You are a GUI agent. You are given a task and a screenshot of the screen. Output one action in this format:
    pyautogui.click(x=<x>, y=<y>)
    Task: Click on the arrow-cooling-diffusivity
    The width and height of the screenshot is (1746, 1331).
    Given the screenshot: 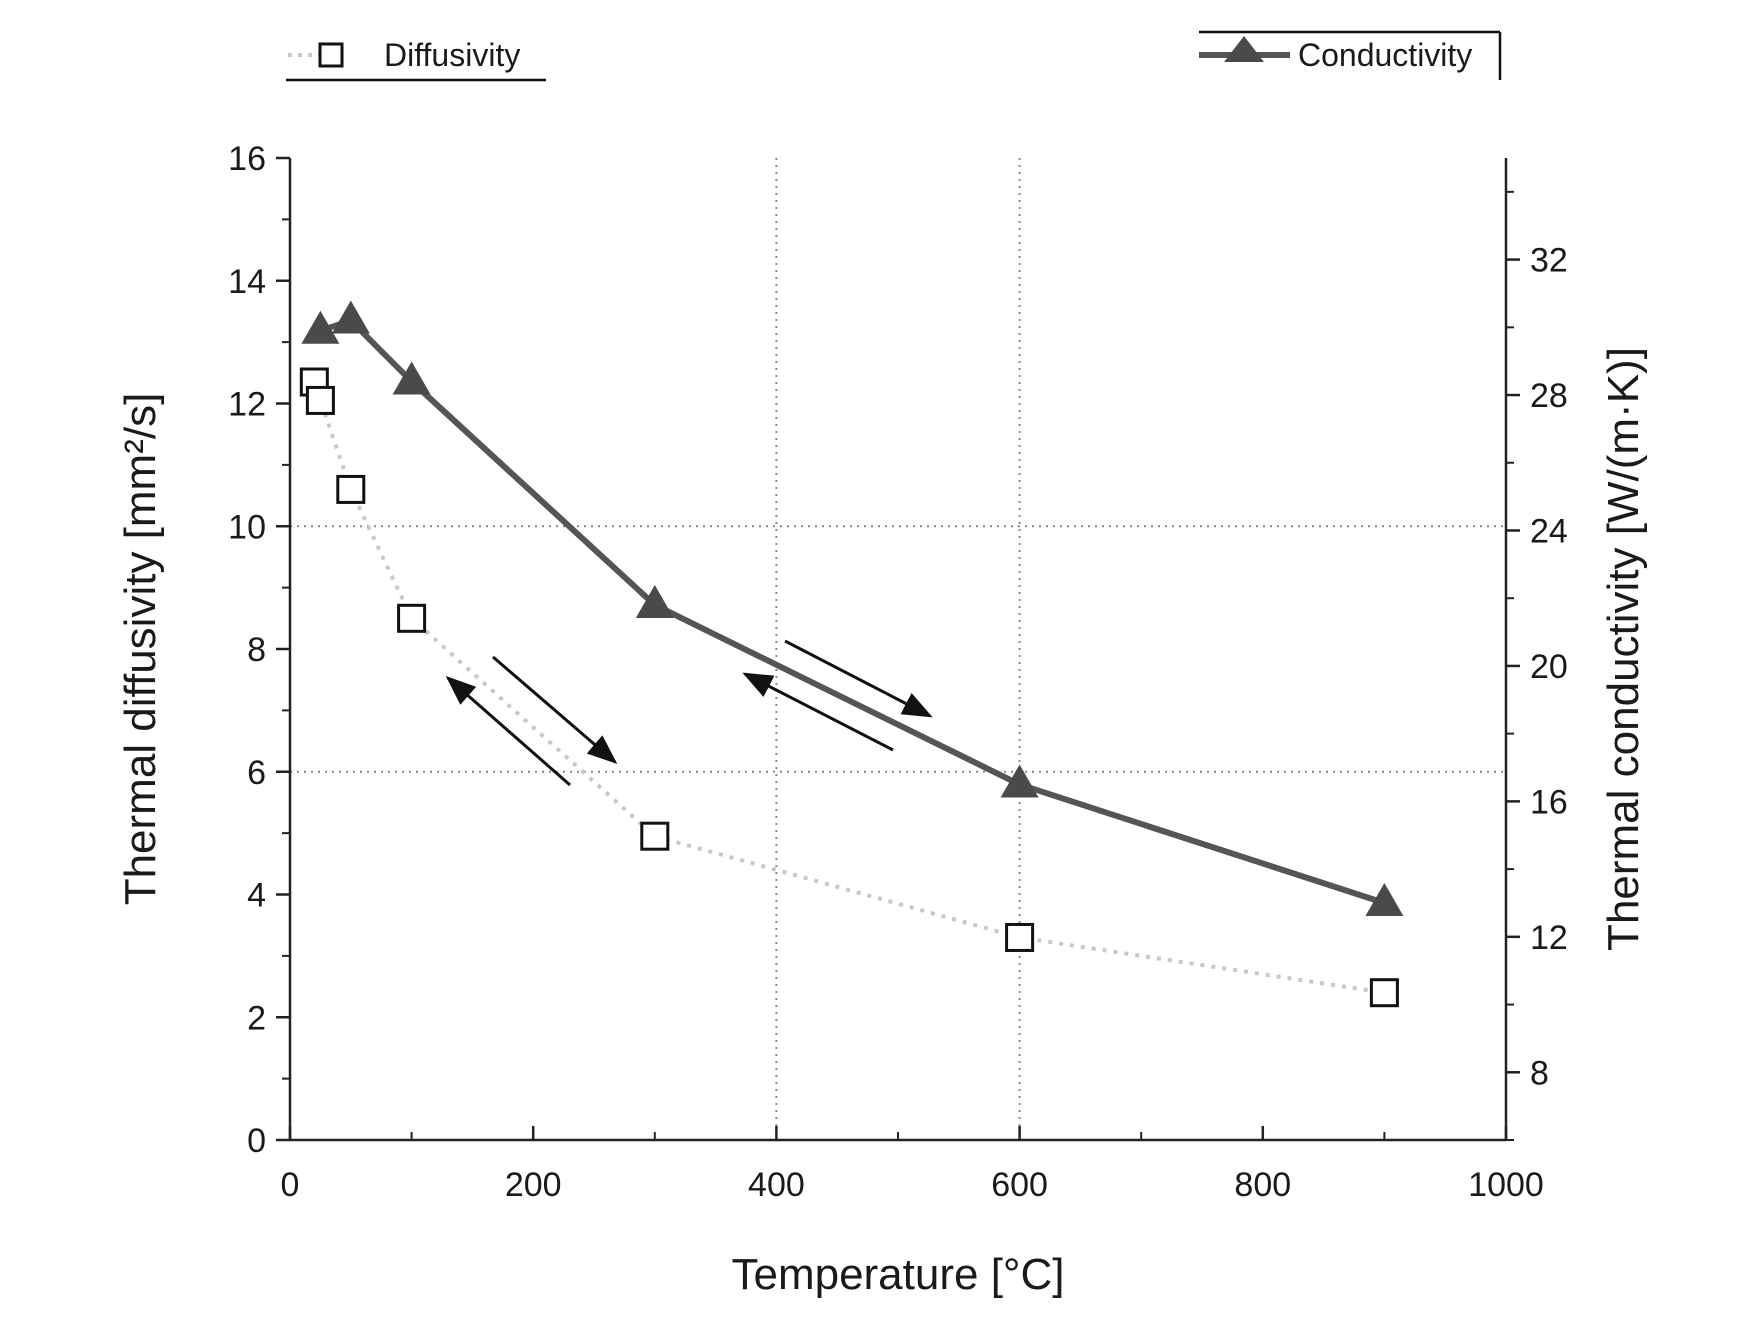 What is the action you would take?
    pyautogui.click(x=508, y=731)
    